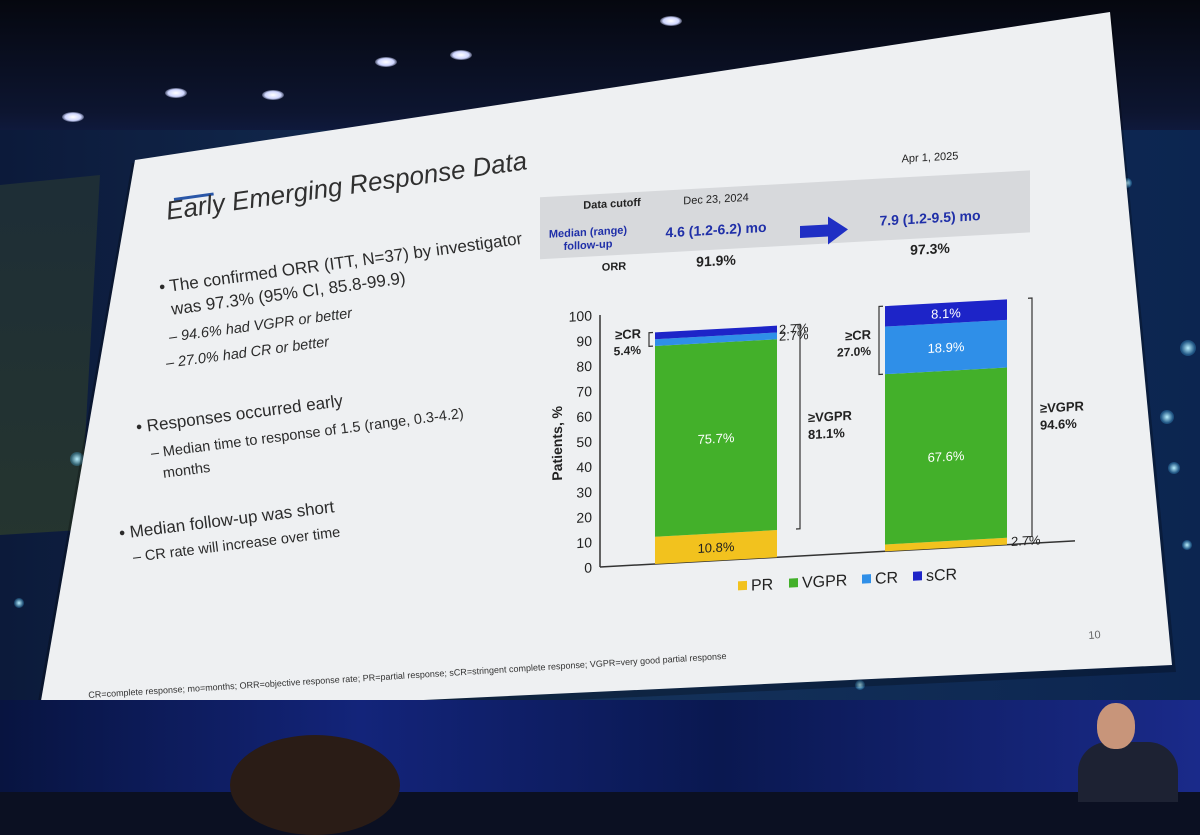 Image resolution: width=1200 pixels, height=835 pixels. I want to click on data-cutoff-date: Apr 1, 2025, so click(930, 157).